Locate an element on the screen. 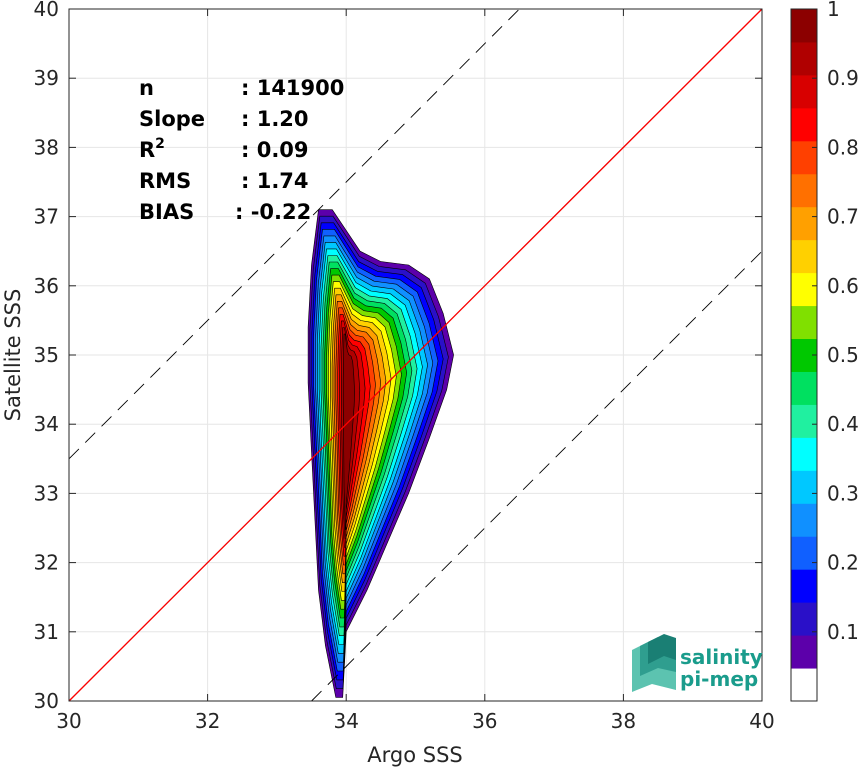 The width and height of the screenshot is (858, 768). stat-label: BIAS is located at coordinates (166, 212).